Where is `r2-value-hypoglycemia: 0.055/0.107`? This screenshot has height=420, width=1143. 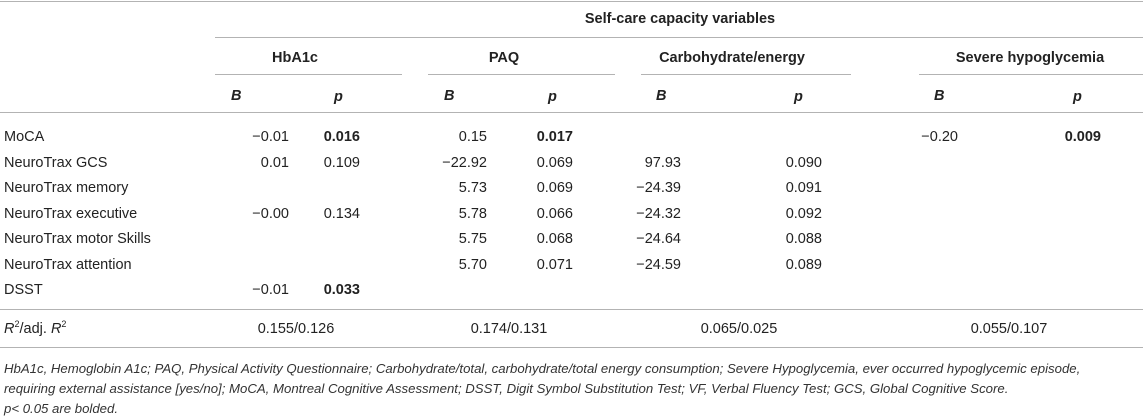
r2-value-hypoglycemia: 0.055/0.107 is located at coordinates (1009, 329).